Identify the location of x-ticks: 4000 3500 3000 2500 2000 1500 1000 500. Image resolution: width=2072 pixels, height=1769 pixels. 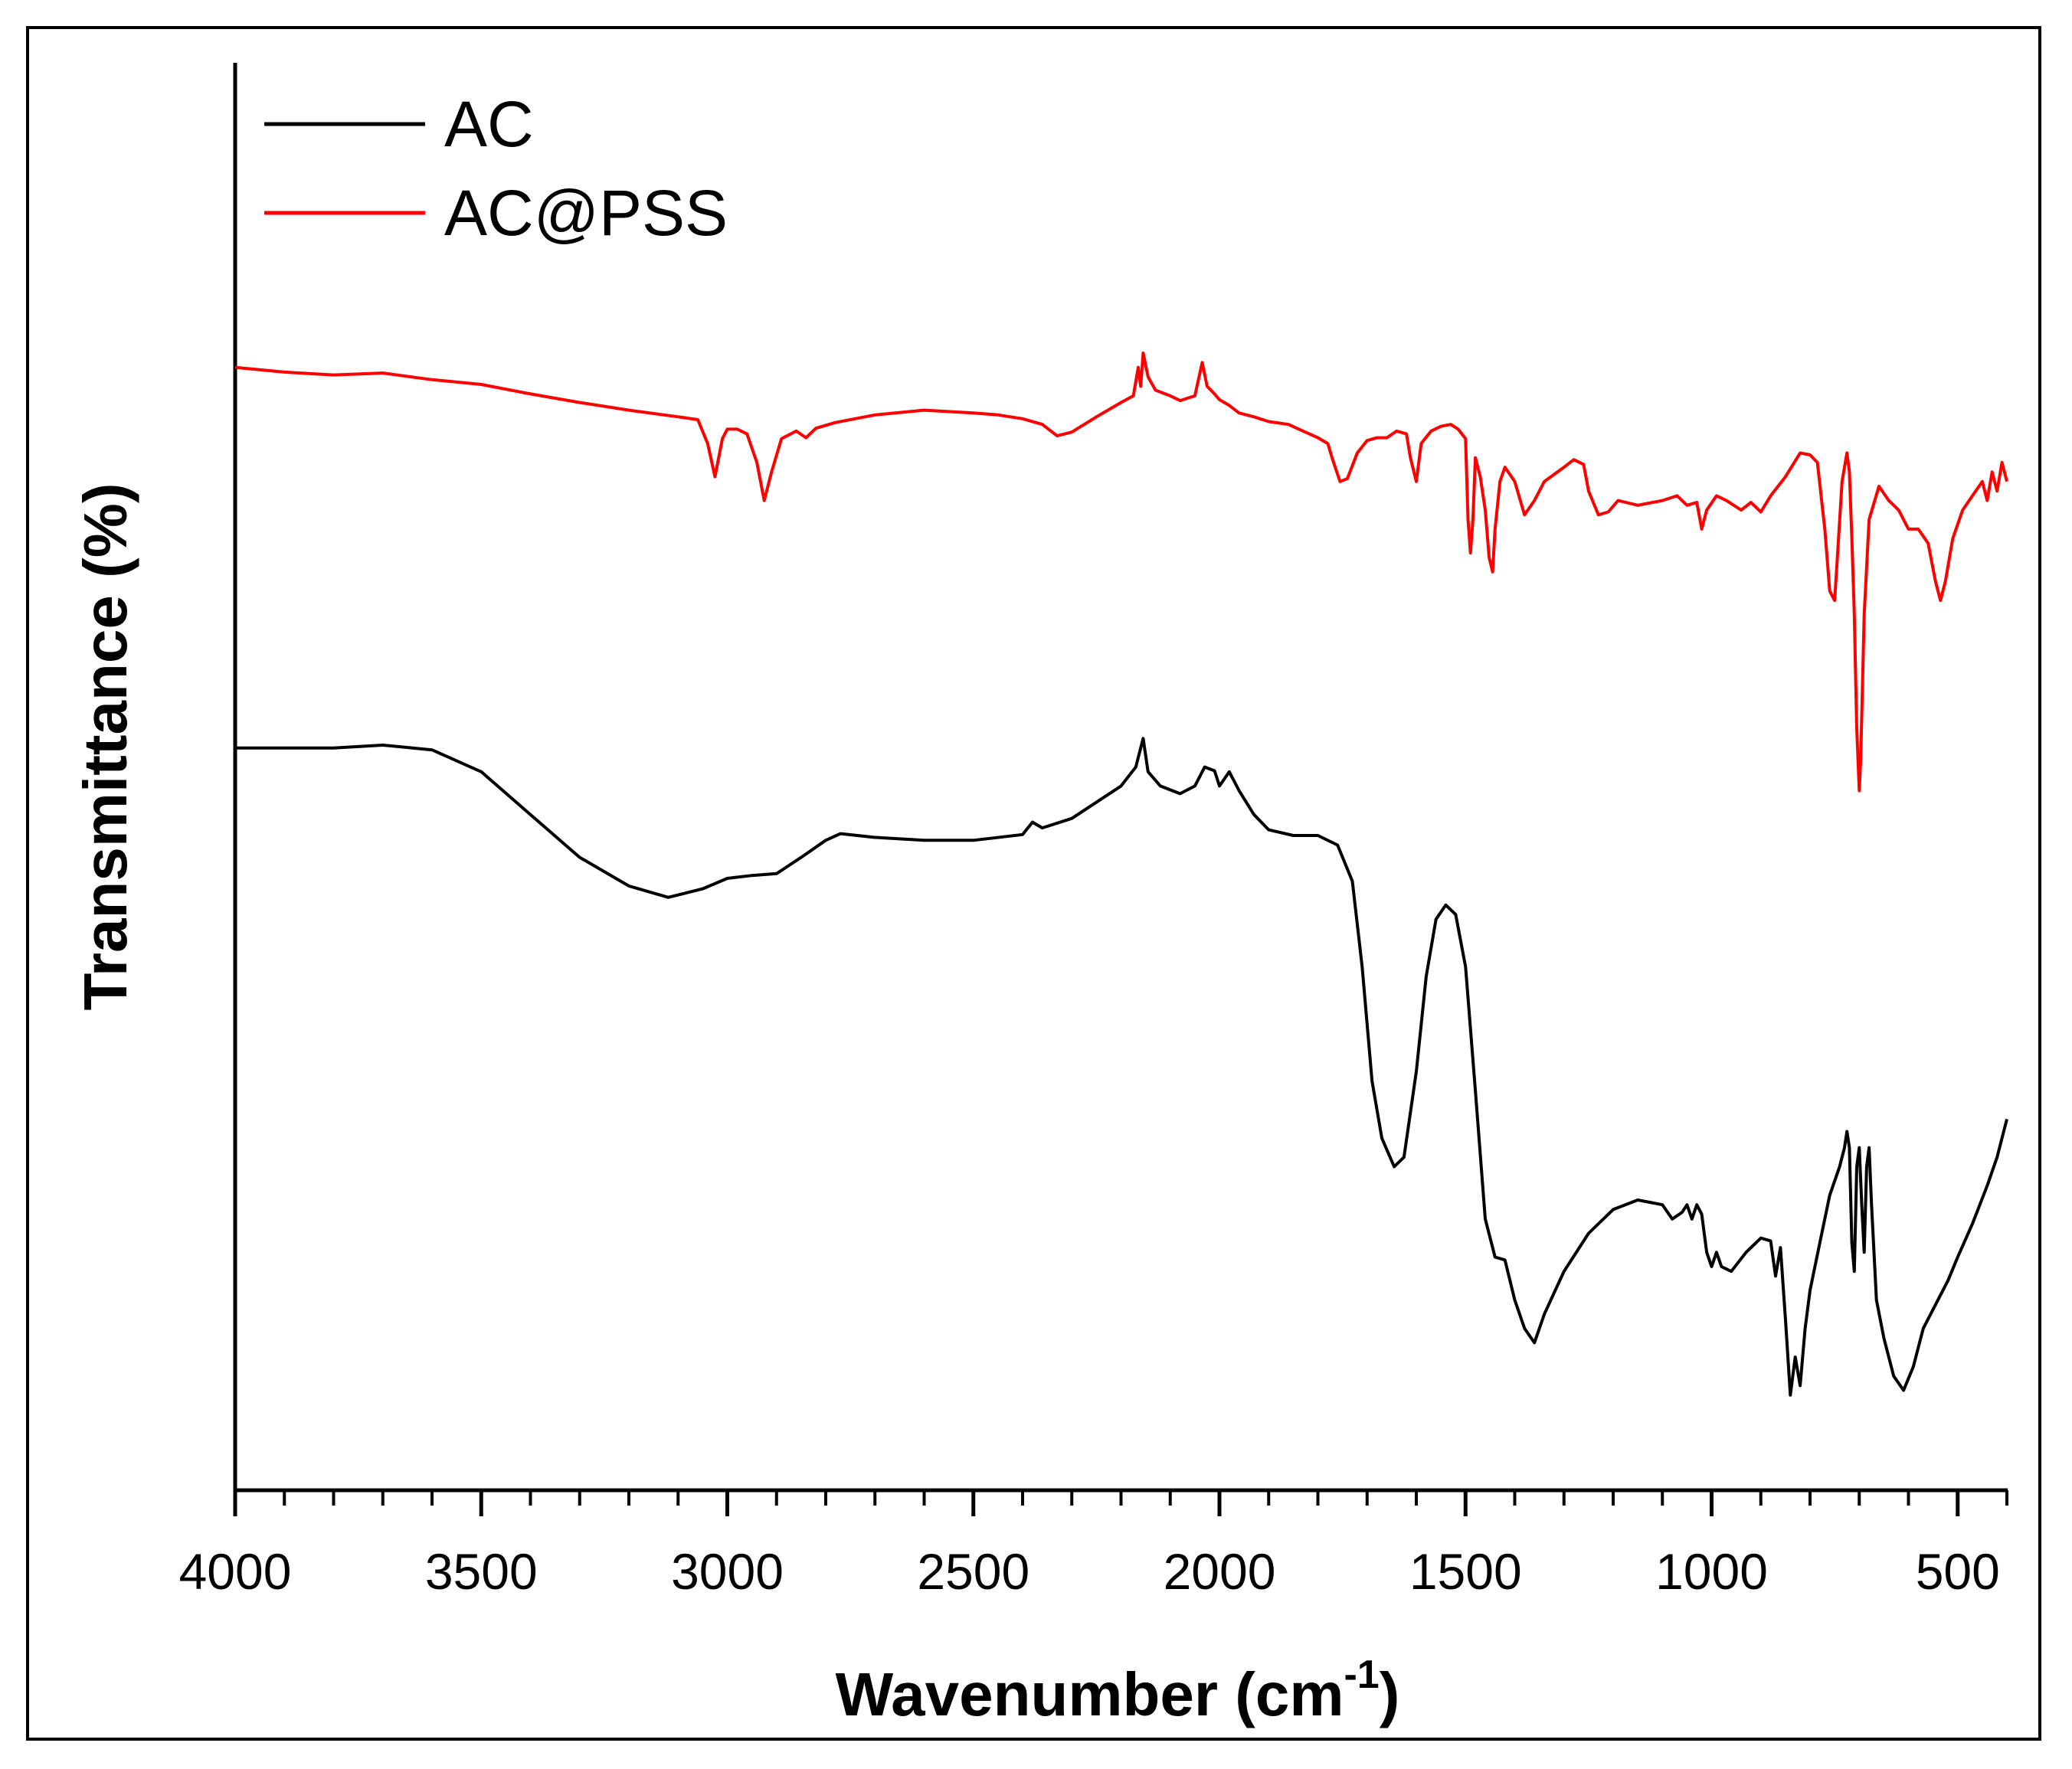
(1093, 1545).